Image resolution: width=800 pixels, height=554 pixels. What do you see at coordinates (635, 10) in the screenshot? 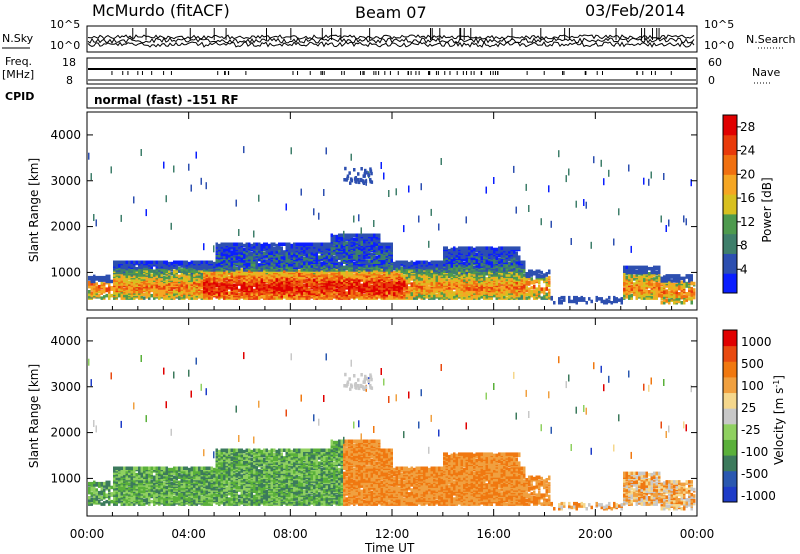
I see `date-title: 03/Feb/2014` at bounding box center [635, 10].